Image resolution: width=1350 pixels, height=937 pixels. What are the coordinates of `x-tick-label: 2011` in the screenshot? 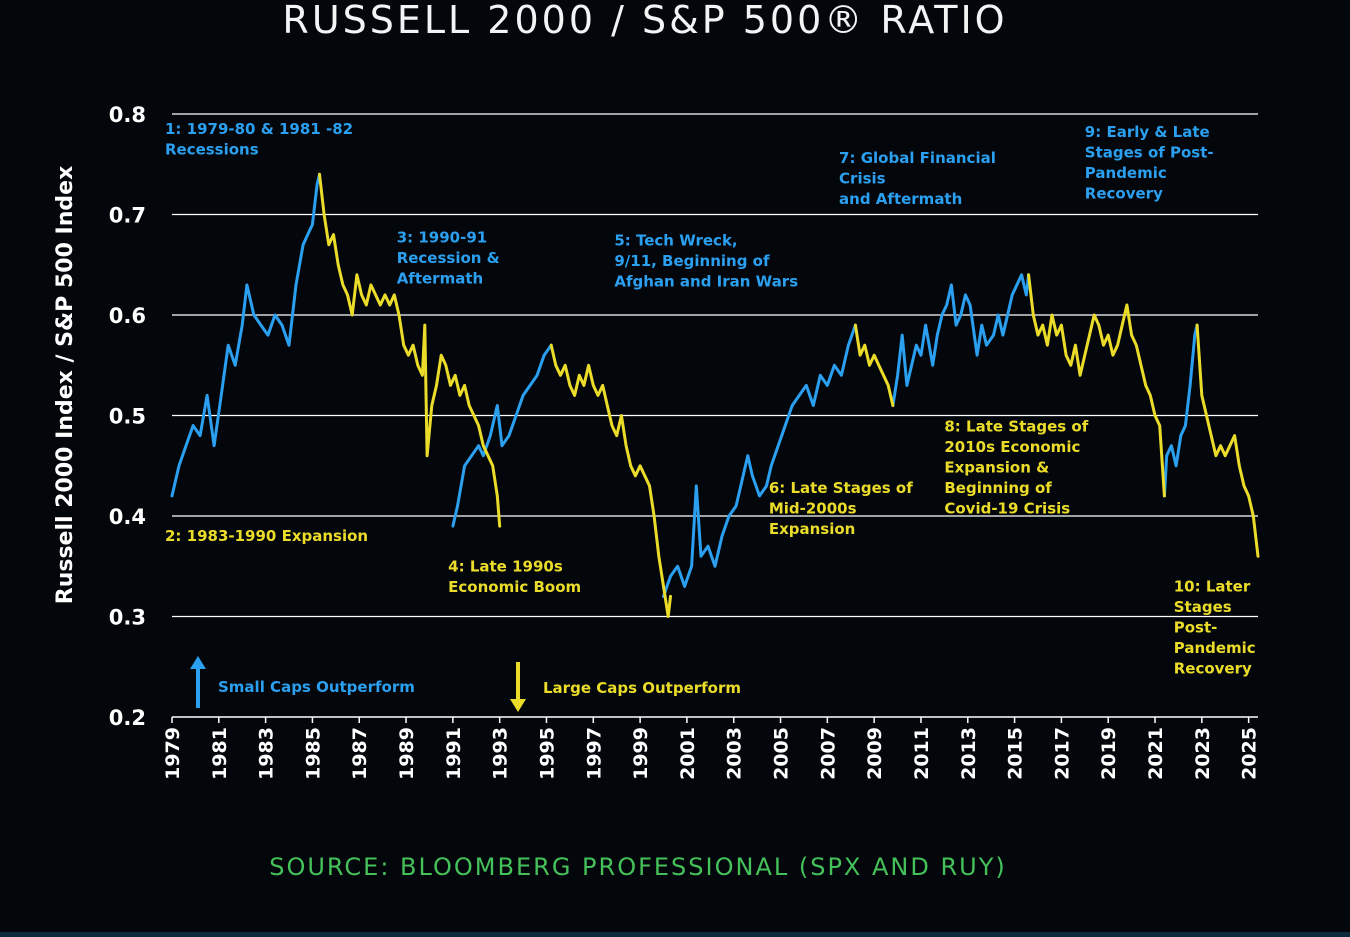 It's located at (922, 753).